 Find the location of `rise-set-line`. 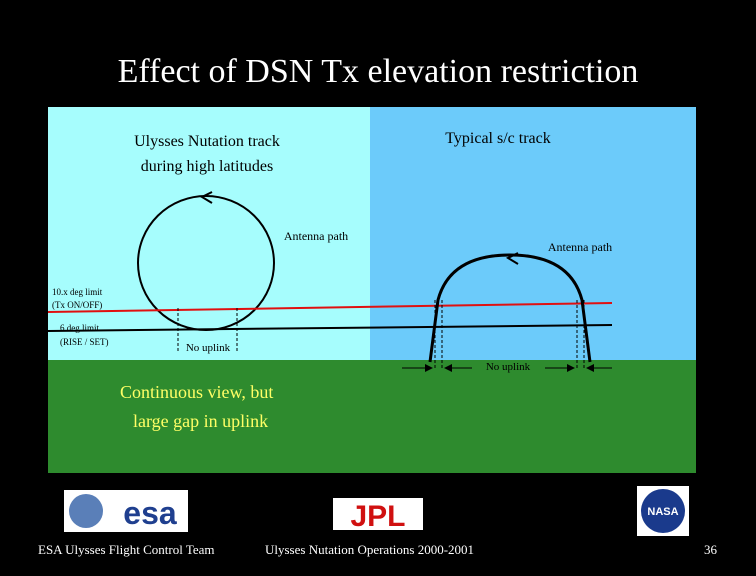

rise-set-line is located at coordinates (330, 328).